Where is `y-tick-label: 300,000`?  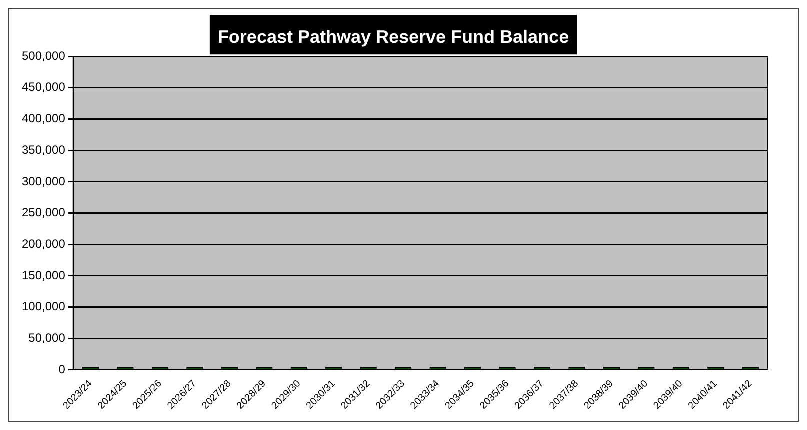 y-tick-label: 300,000 is located at coordinates (44, 181).